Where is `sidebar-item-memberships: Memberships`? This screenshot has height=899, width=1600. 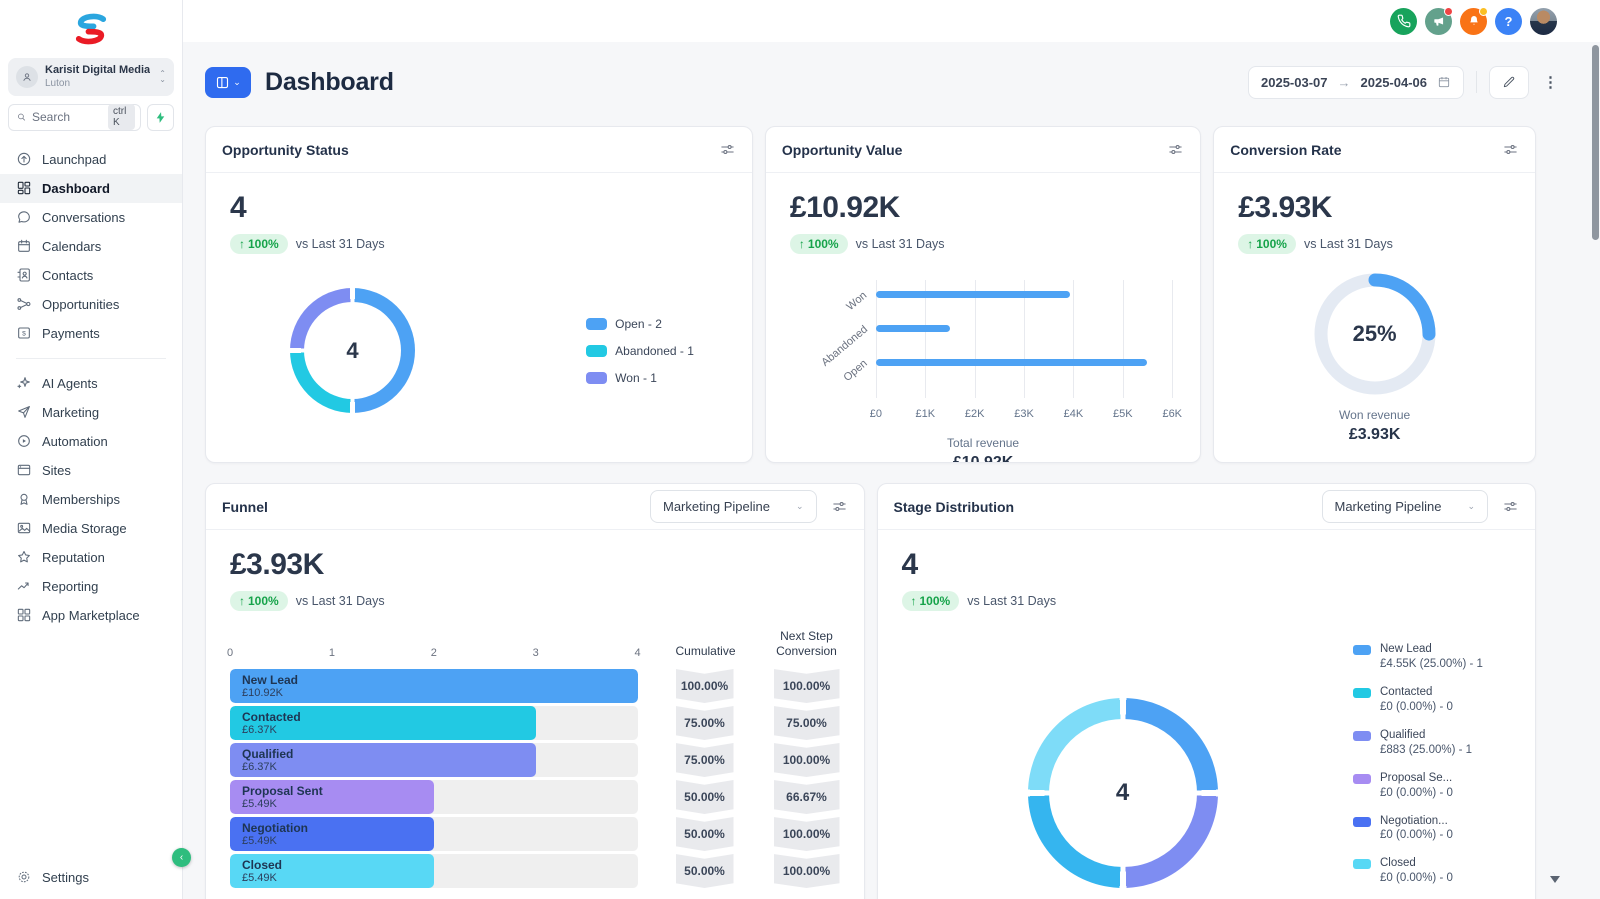 sidebar-item-memberships: Memberships is located at coordinates (91, 499).